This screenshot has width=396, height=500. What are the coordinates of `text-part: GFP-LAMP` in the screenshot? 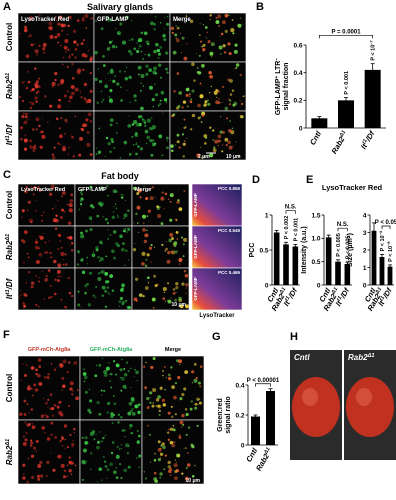 It's located at (278, 96).